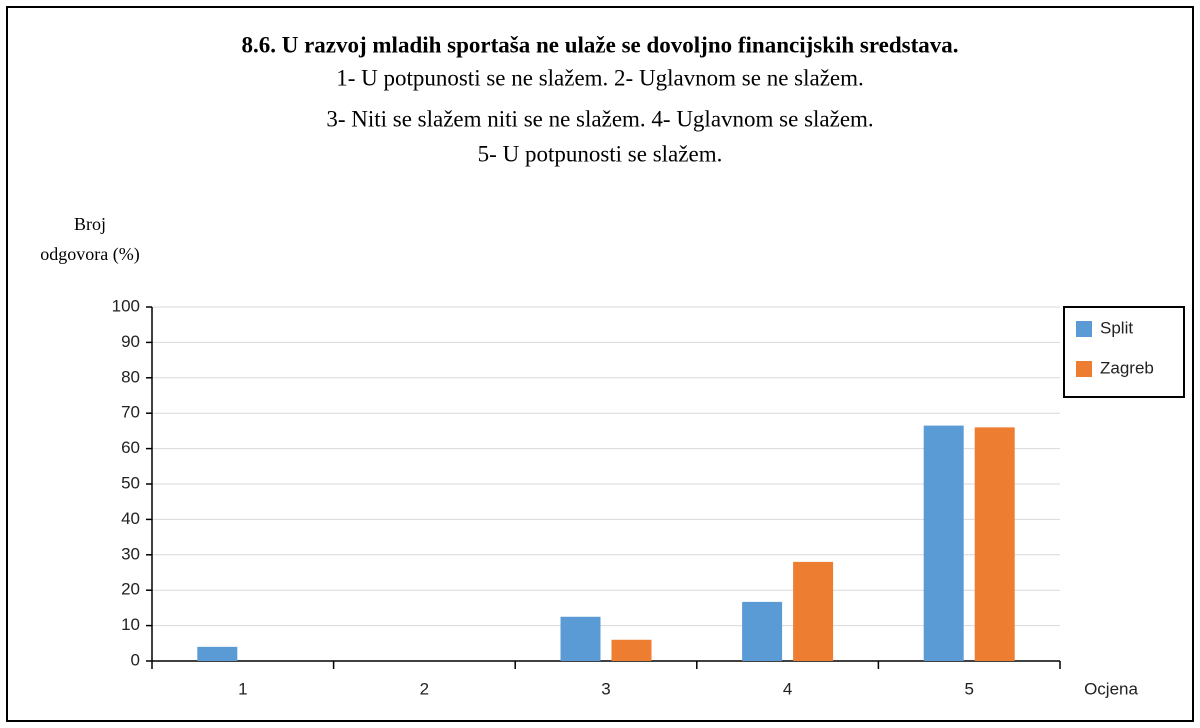 The width and height of the screenshot is (1200, 728). What do you see at coordinates (968, 688) in the screenshot?
I see `x-tick-label: 5` at bounding box center [968, 688].